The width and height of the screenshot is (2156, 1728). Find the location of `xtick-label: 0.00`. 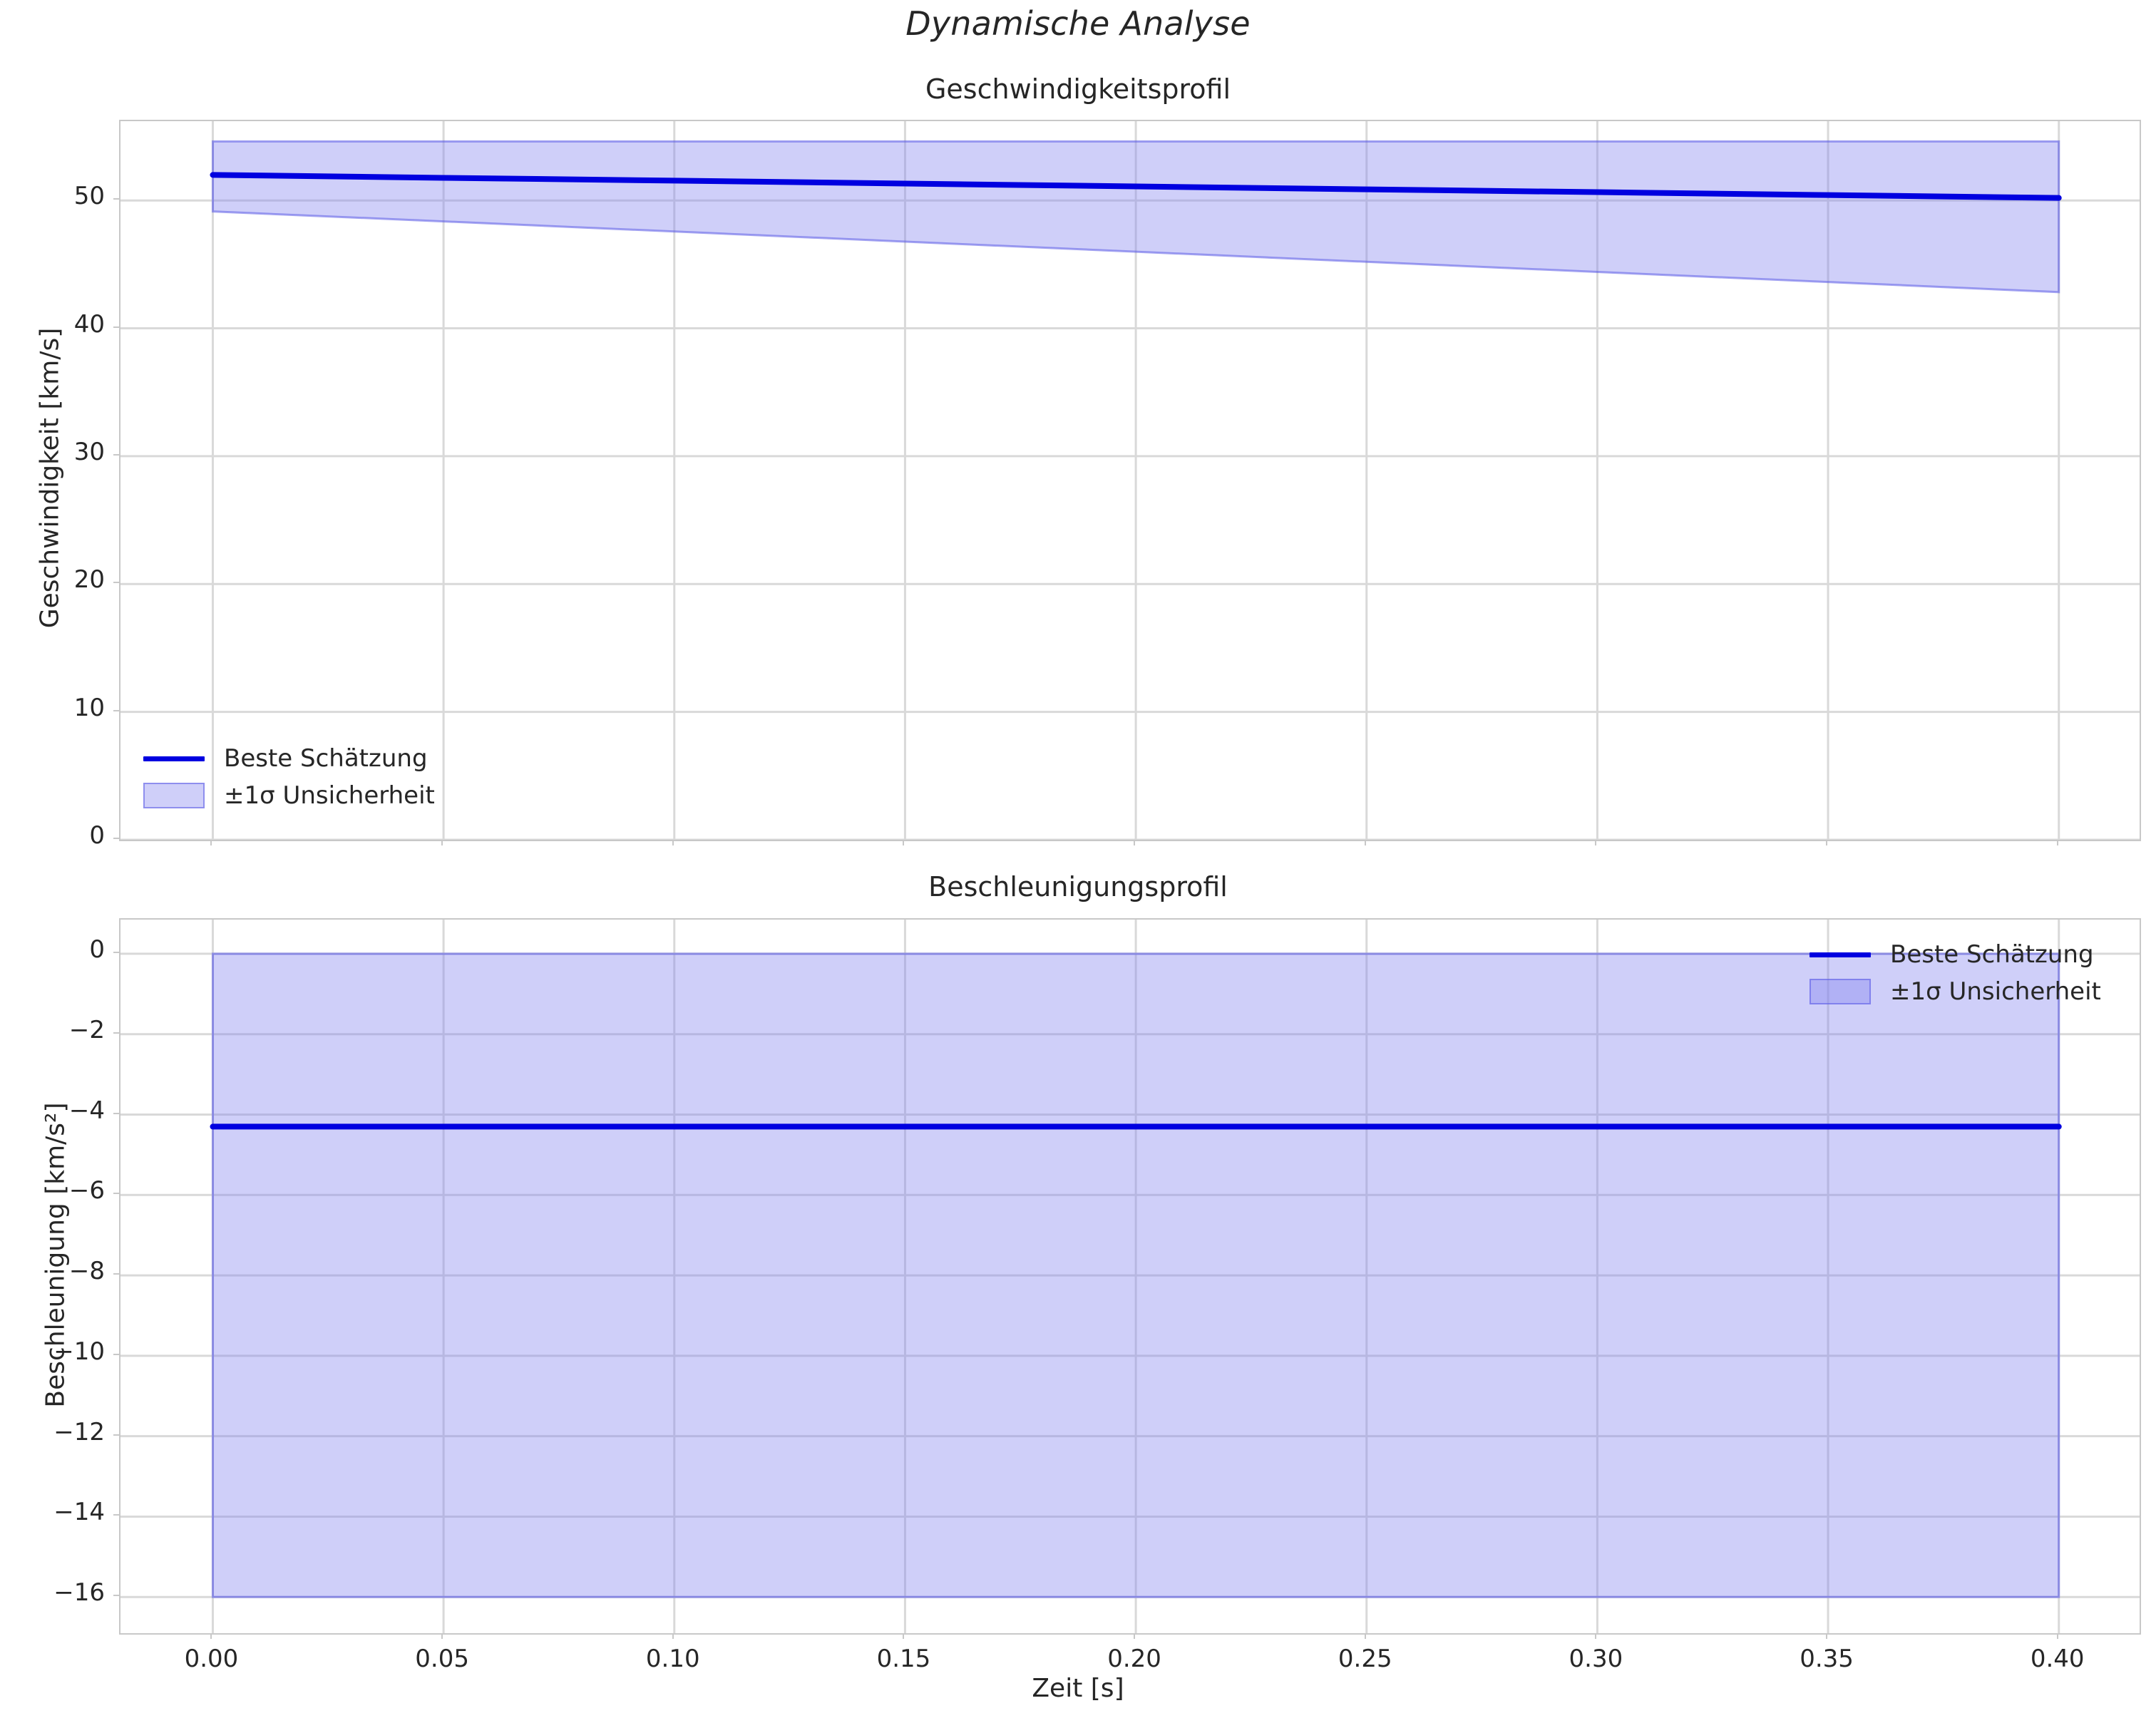

xtick-label: 0.00 is located at coordinates (211, 1659).